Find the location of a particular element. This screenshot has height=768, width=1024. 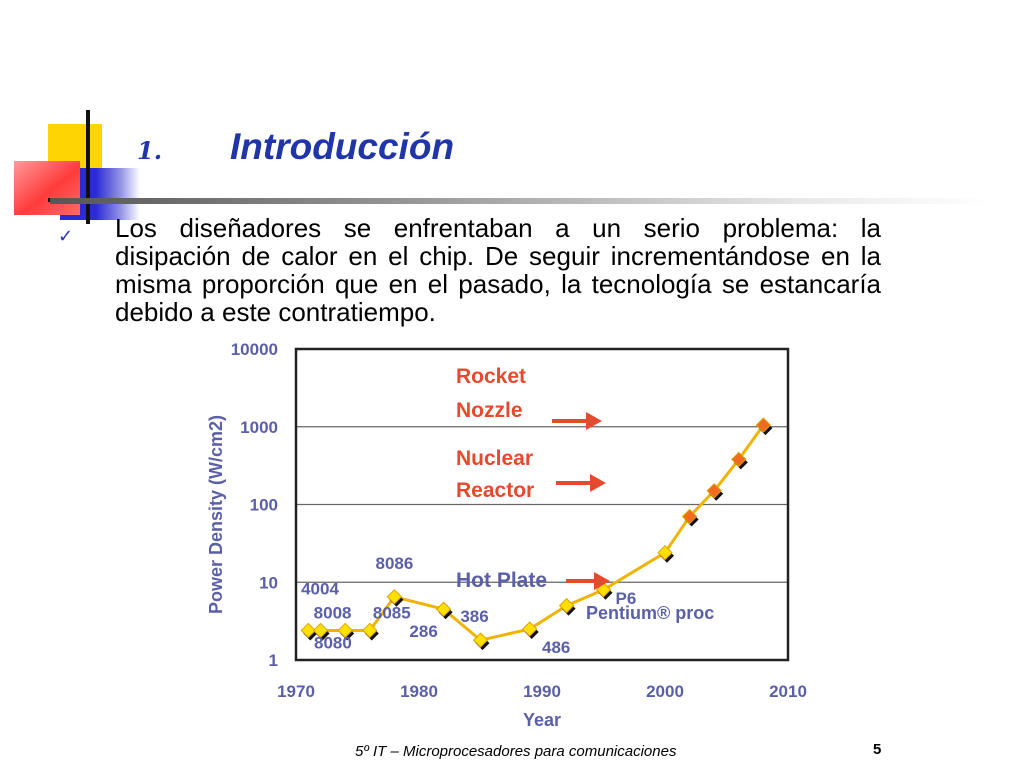

point-label: 8080 is located at coordinates (333, 642).